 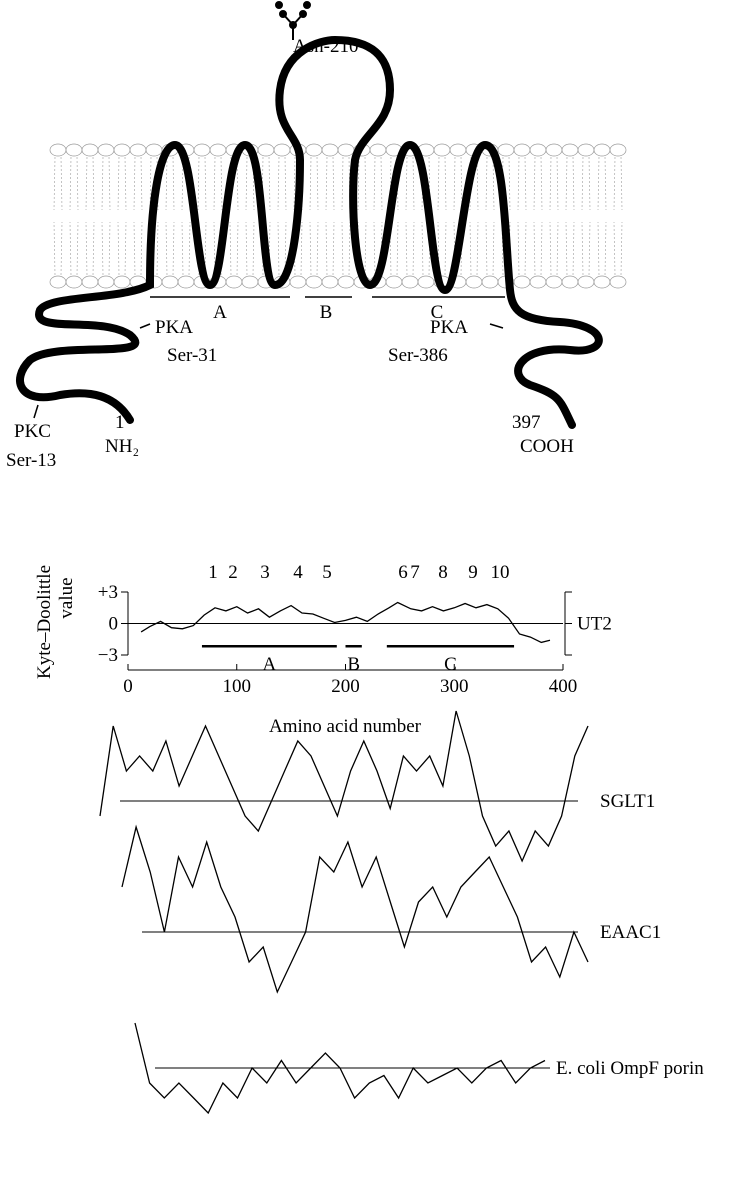 What do you see at coordinates (66, 597) in the screenshot?
I see `y-axis-label: value` at bounding box center [66, 597].